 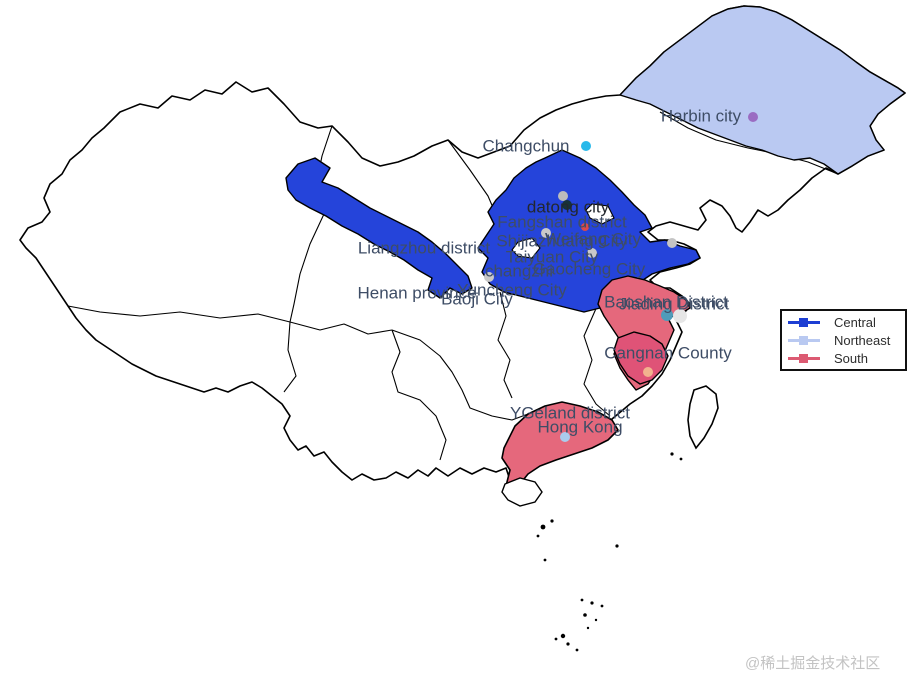 I want to click on gray-dot-1-marker, so click(x=563, y=196).